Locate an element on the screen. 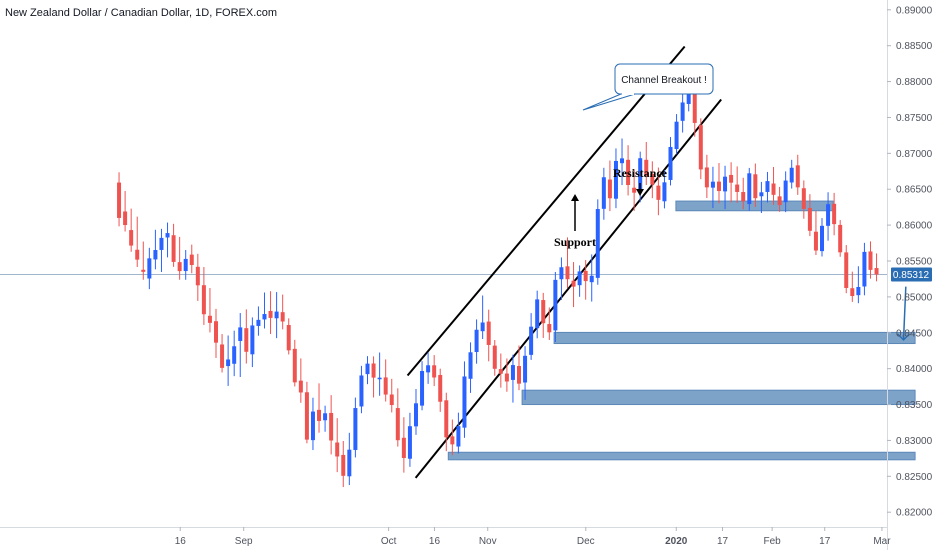 The height and width of the screenshot is (550, 932). price-tick-label: 0.87500 is located at coordinates (914, 118).